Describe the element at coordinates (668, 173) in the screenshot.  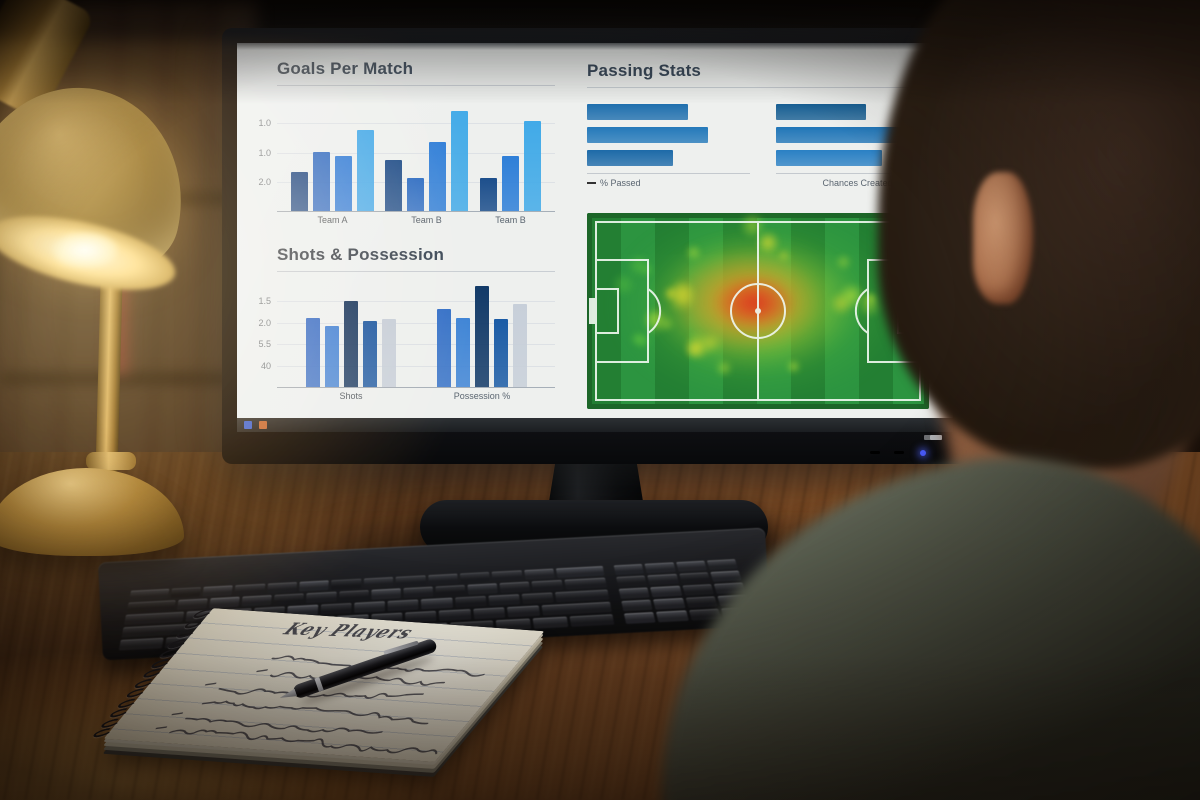
I see `h-axis-line` at that location.